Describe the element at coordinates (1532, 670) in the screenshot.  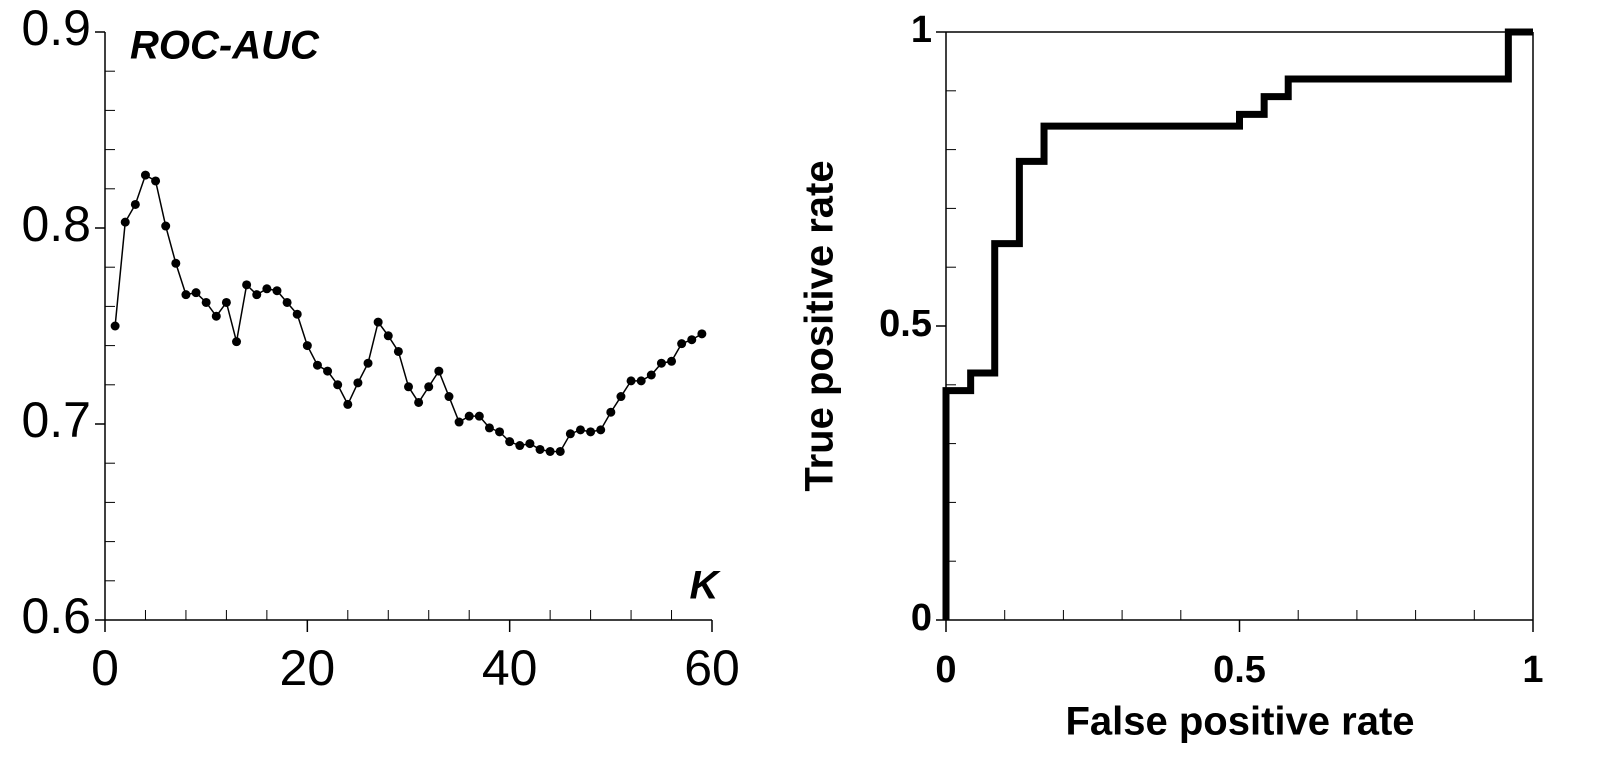
I see `x-tick-label: 1` at that location.